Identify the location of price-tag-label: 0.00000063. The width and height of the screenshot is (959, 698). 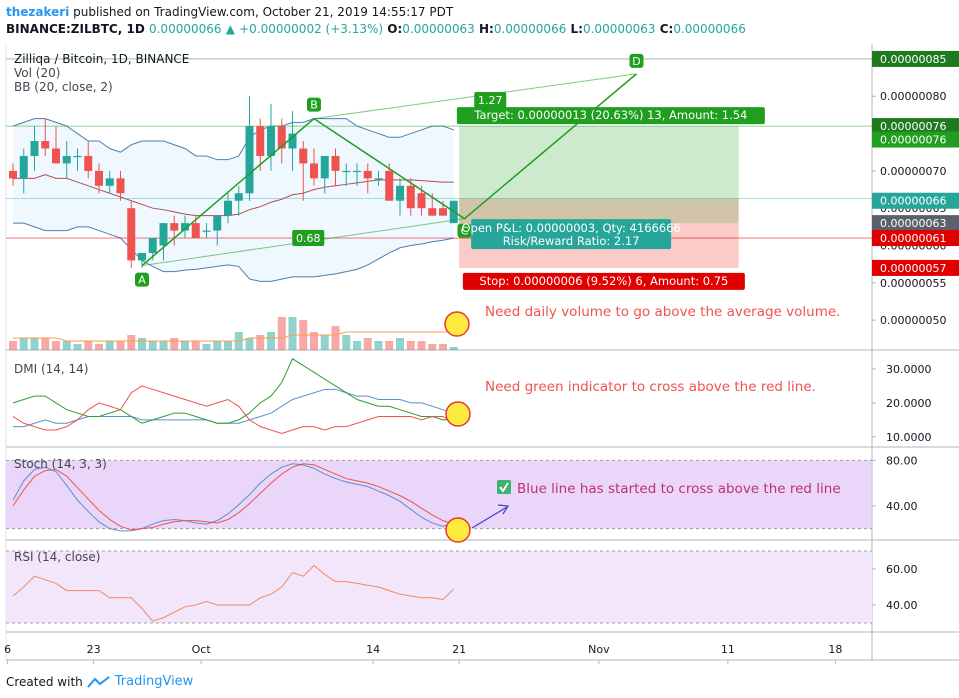
(913, 223).